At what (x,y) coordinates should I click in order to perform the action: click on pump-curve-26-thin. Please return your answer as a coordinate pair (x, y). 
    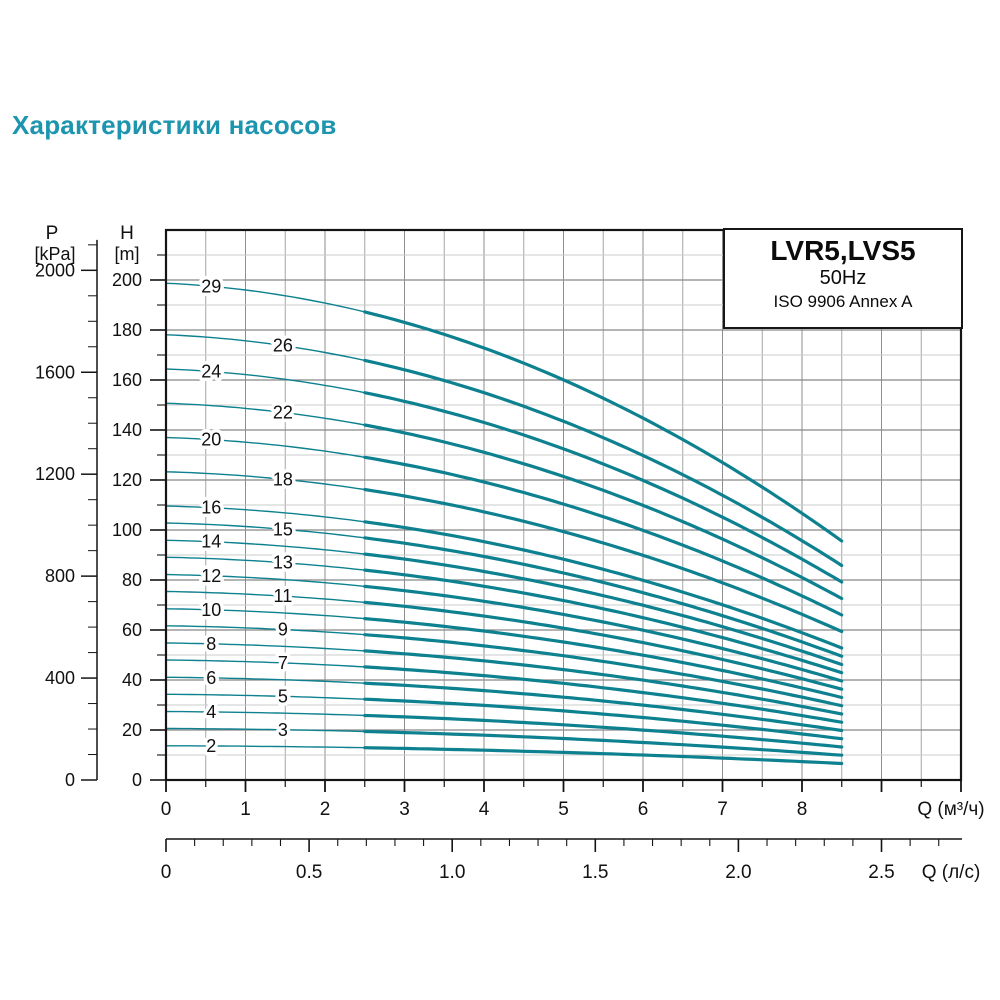
    Looking at the image, I should click on (265, 348).